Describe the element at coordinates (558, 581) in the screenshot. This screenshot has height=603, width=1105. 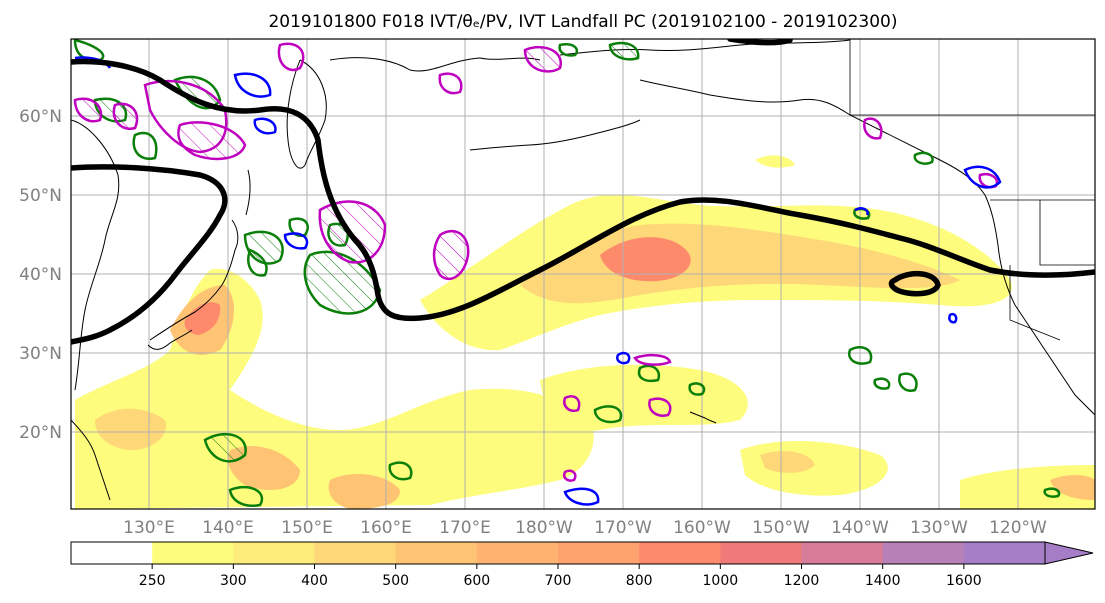
I see `colorbar-tick-label: 700` at that location.